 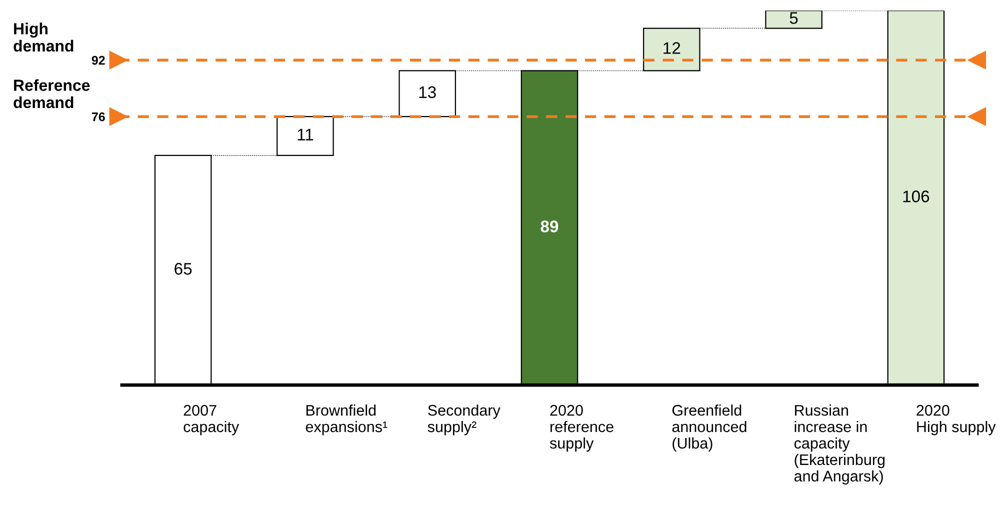 What do you see at coordinates (212, 420) in the screenshot?
I see `x-tick-label: 2007 capacity` at bounding box center [212, 420].